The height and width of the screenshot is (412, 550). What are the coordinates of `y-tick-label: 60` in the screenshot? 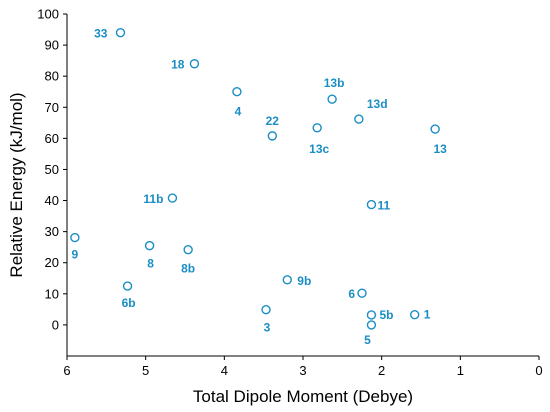 It's located at (52, 138).